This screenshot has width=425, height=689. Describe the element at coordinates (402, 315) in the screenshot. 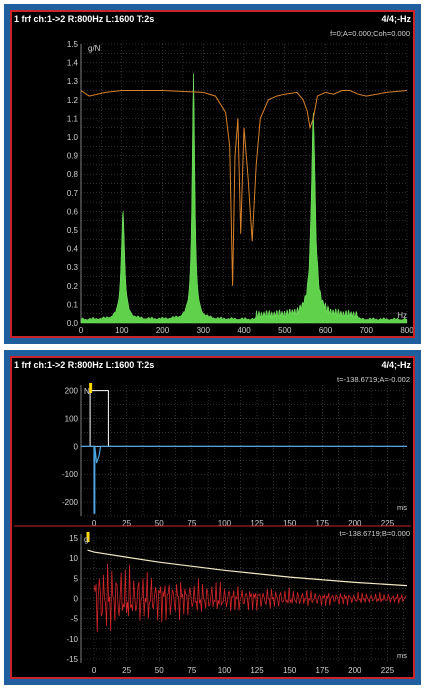

I see `frf-x-unit: Hz` at that location.